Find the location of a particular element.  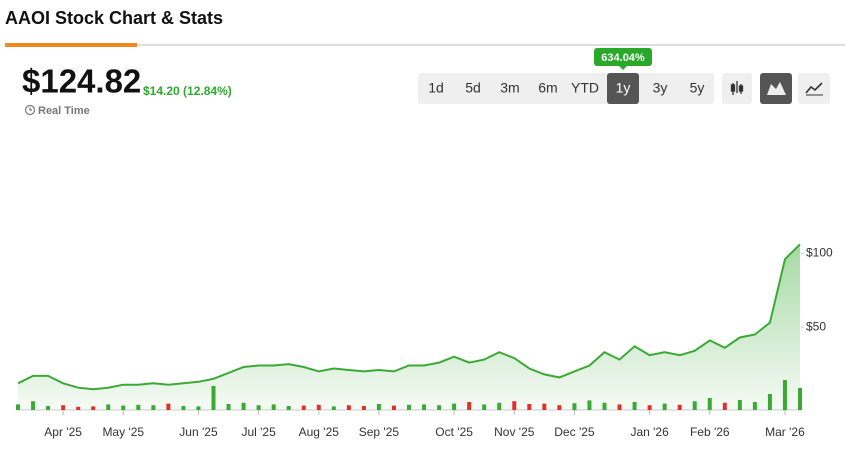

range-option: 3m is located at coordinates (509, 88).